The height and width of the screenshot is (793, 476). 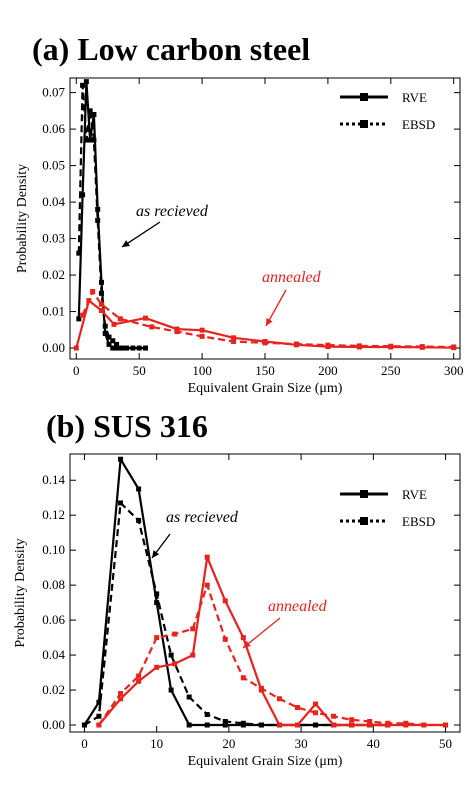 I want to click on panel-title: (a) Low carbon steel, so click(x=171, y=49).